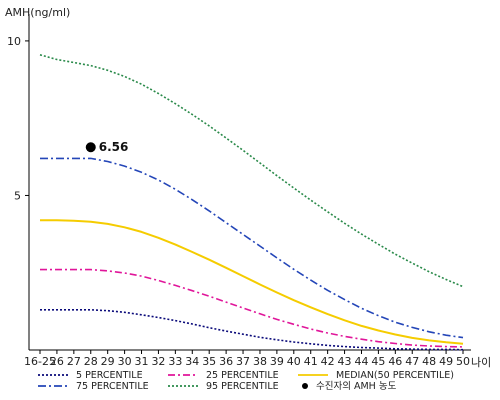  Describe the element at coordinates (40, 361) in the screenshot. I see `x-tick-label: 16-25` at that location.